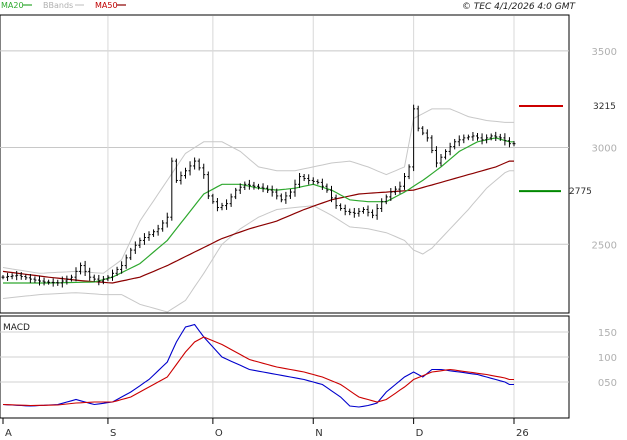 The height and width of the screenshot is (440, 627). I want to click on price-y-axis: 2500 3000 3500, so click(604, 149).